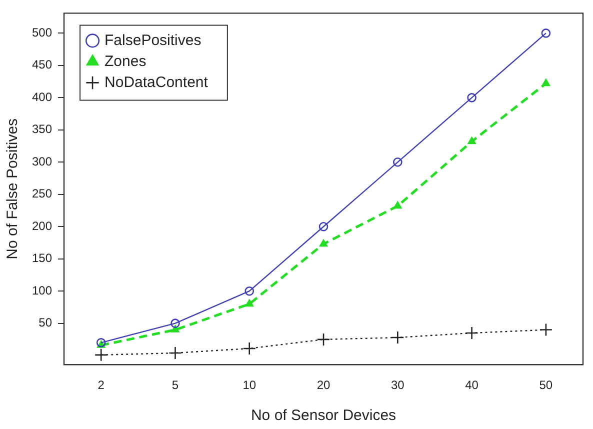 This screenshot has width=593, height=429. I want to click on y-tick-label: 250, so click(42, 193).